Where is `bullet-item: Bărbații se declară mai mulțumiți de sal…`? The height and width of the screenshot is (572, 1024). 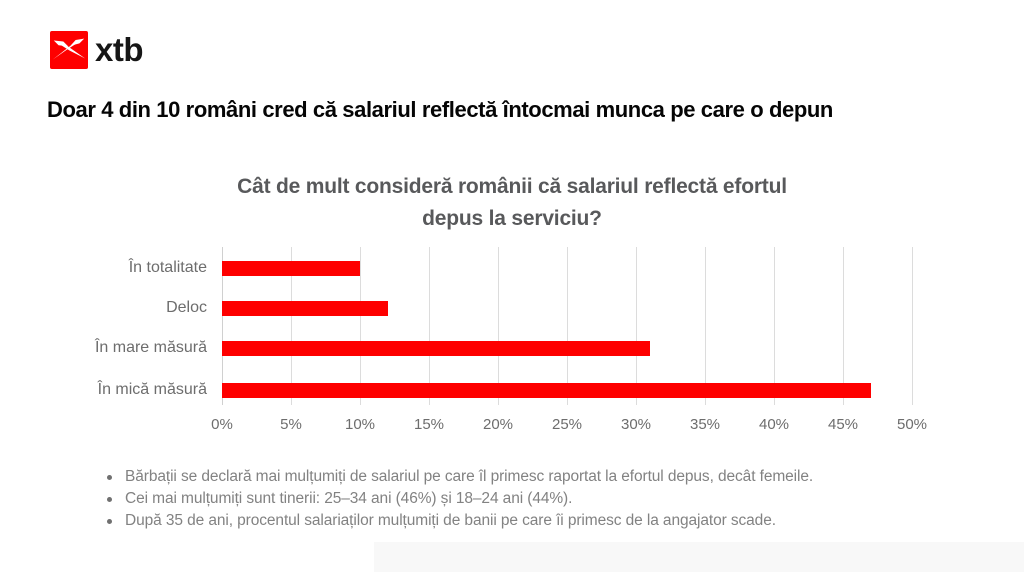
bullet-item: Bărbații se declară mai mulțumiți de sal… is located at coordinates (458, 477).